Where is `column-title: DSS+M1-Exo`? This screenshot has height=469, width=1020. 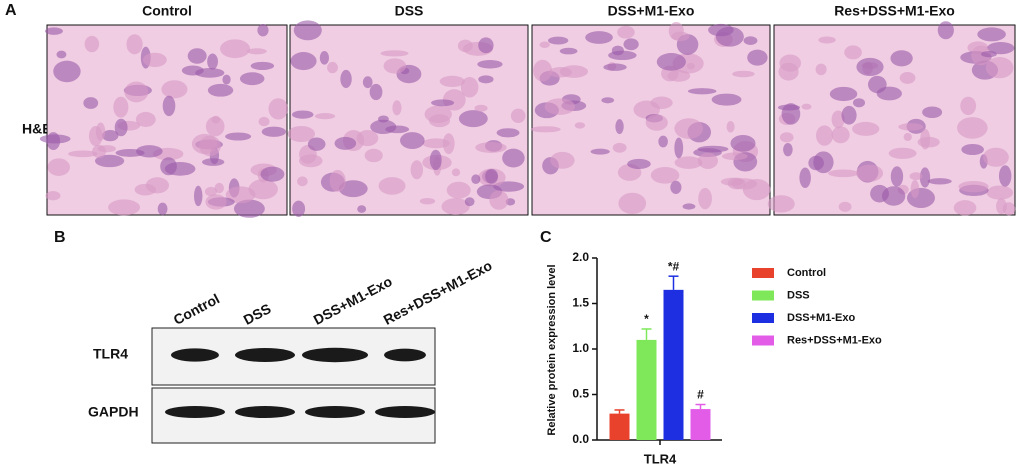
column-title: DSS+M1-Exo is located at coordinates (651, 11).